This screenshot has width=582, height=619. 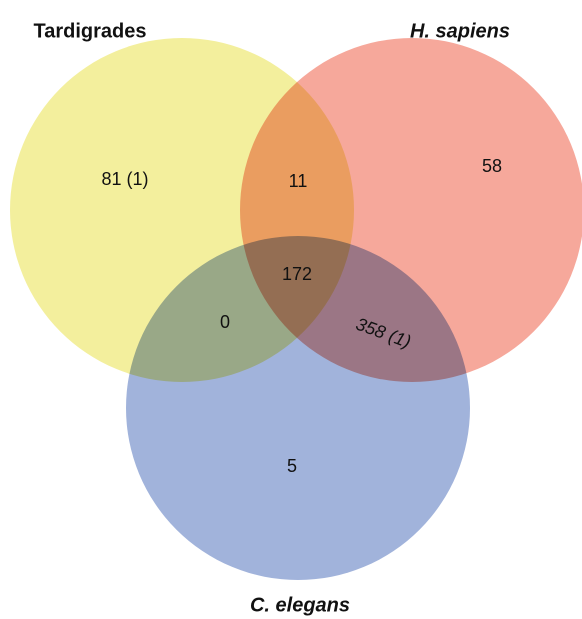 What do you see at coordinates (298, 181) in the screenshot?
I see `region-count: 11` at bounding box center [298, 181].